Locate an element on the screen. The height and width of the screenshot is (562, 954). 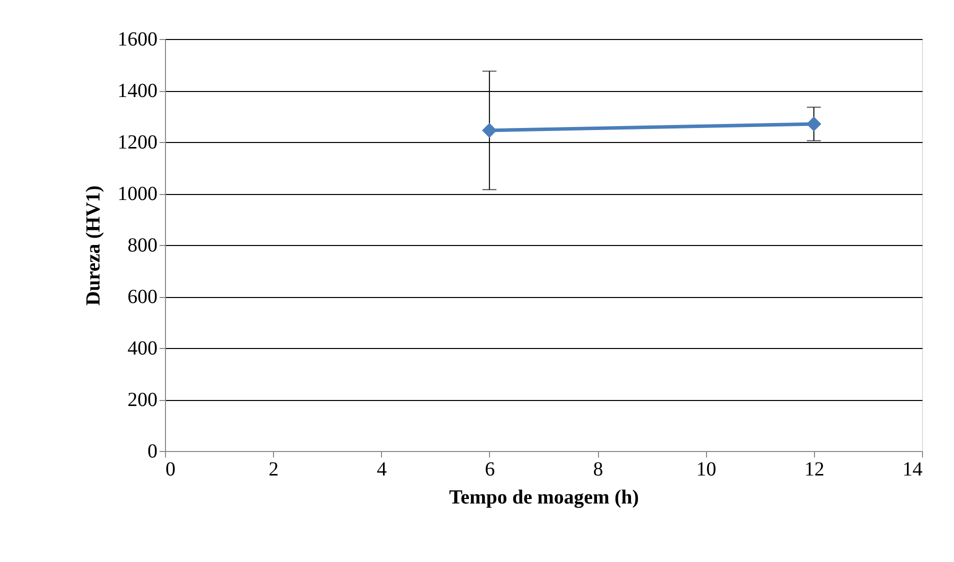
x-tick-label: 14 is located at coordinates (912, 469).